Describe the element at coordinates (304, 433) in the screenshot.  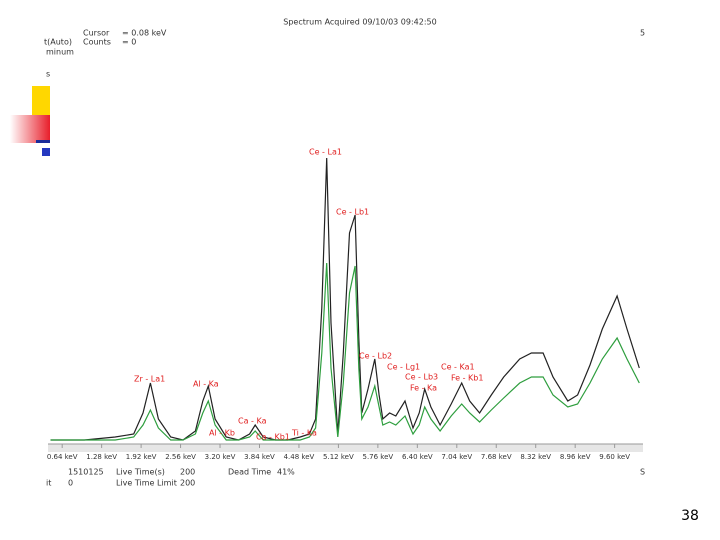
I see `peak-label: Ti - Ka` at that location.